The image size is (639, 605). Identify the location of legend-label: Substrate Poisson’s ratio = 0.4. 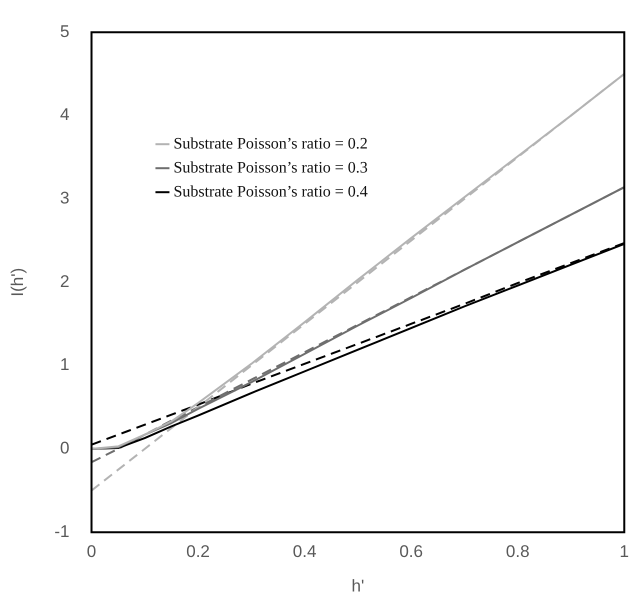
(270, 191).